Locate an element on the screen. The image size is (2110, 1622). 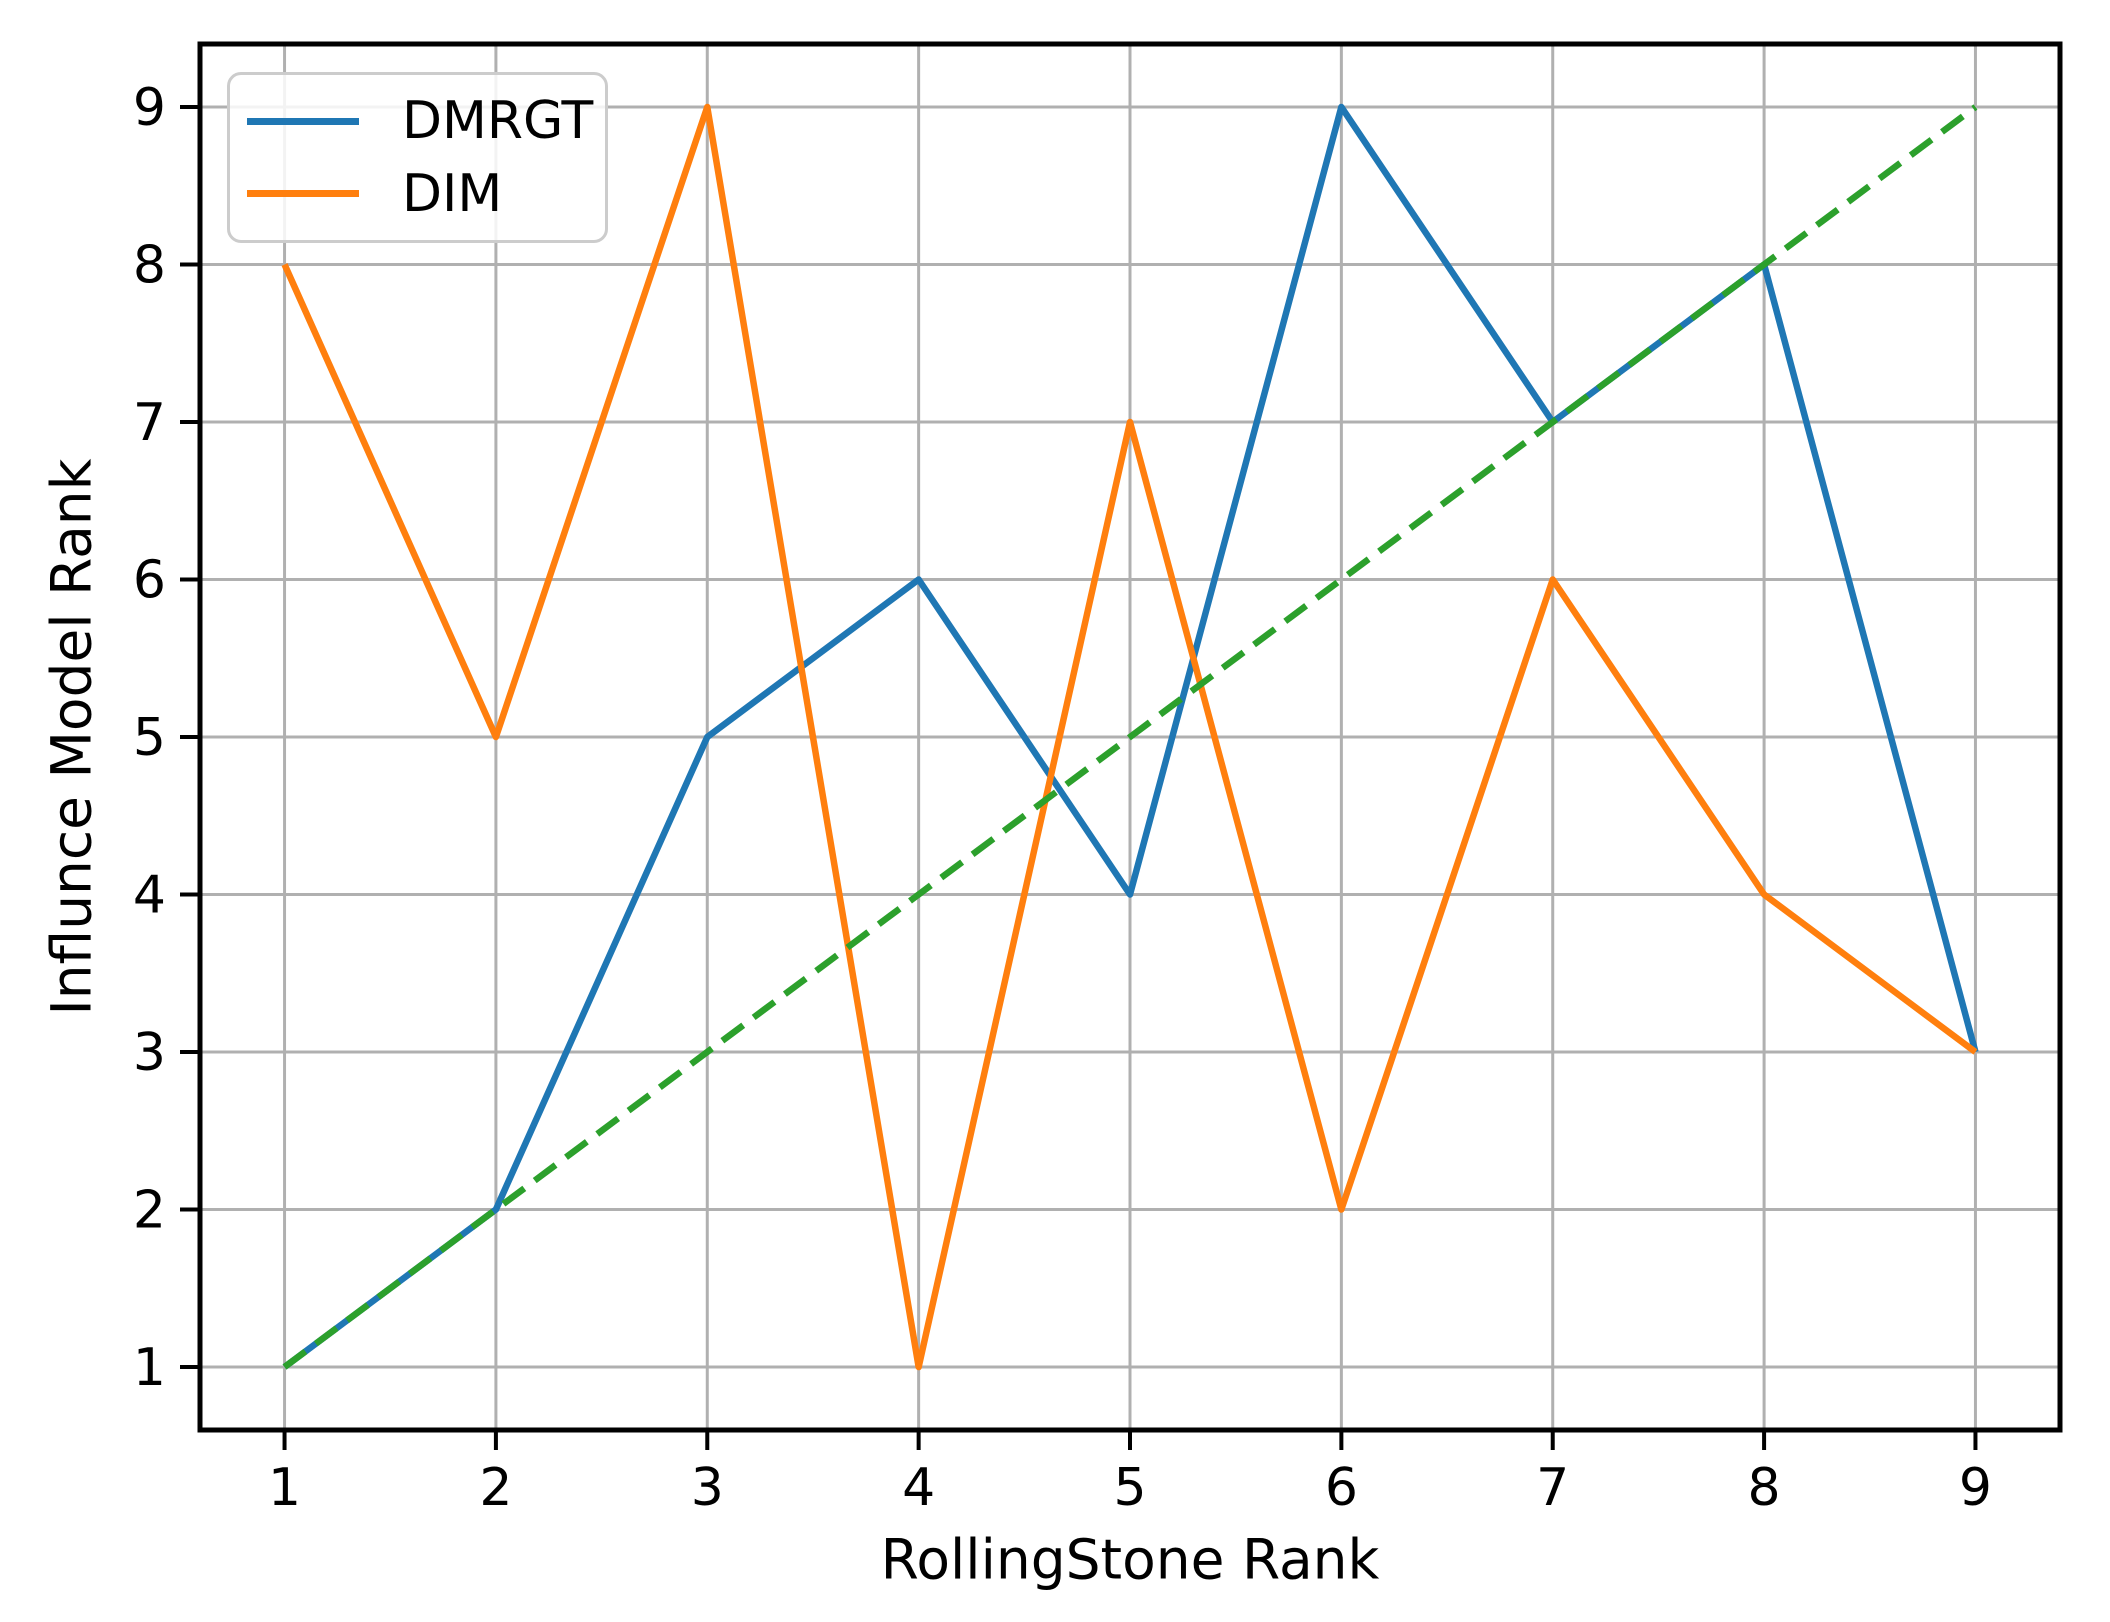
x-tick-label: 8 is located at coordinates (1764, 1488).